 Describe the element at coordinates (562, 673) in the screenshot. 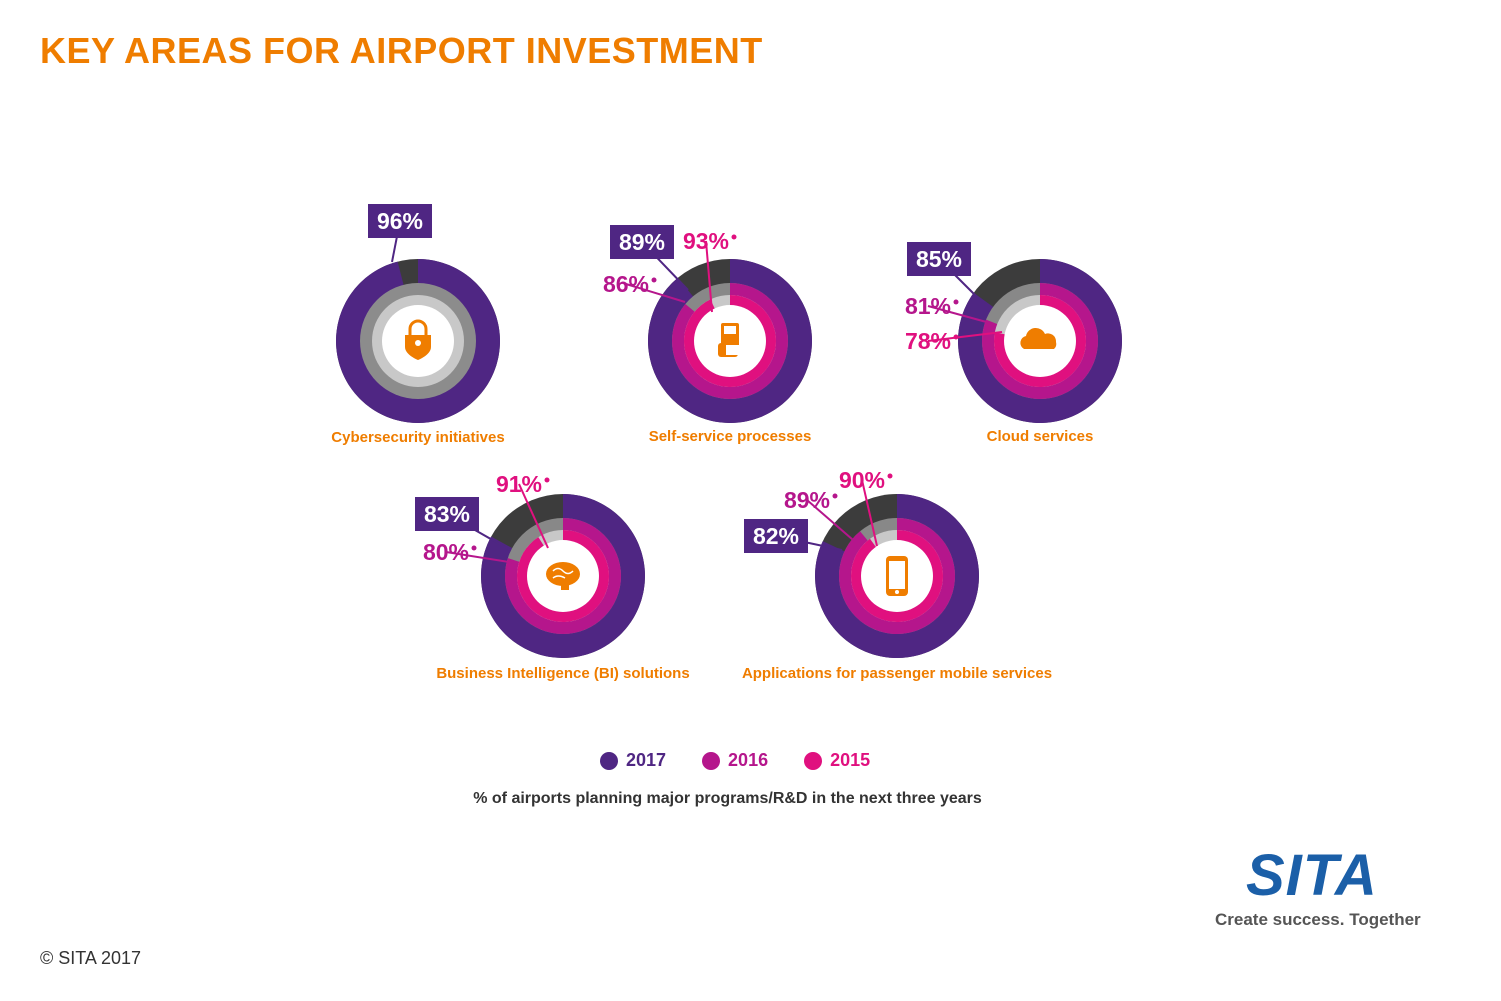

I see `category-label: Business Intelligence (BI) solutions` at that location.